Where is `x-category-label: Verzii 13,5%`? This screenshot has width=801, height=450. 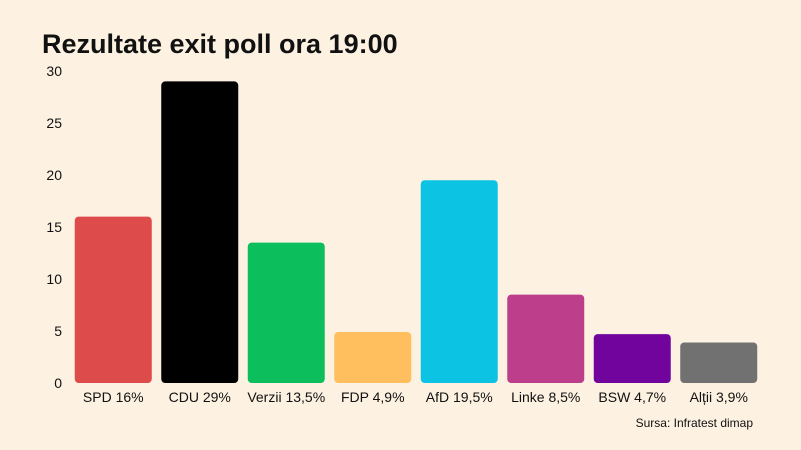
x-category-label: Verzii 13,5% is located at coordinates (286, 397).